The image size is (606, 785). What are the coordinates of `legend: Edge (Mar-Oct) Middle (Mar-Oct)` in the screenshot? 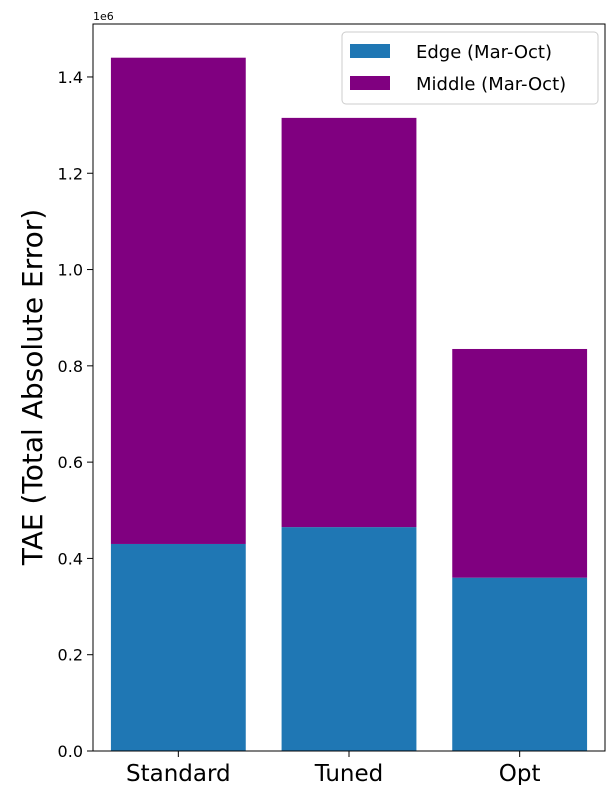 It's located at (470, 68).